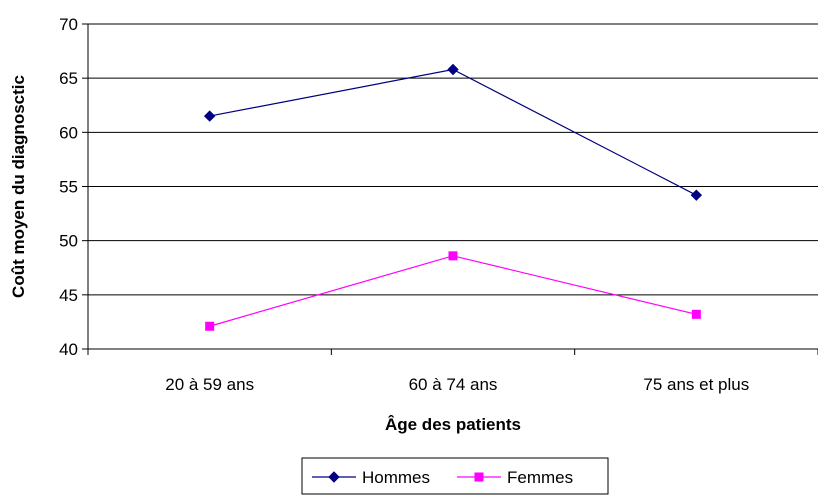 The height and width of the screenshot is (495, 818). I want to click on y-tick-label: 55, so click(68, 187).